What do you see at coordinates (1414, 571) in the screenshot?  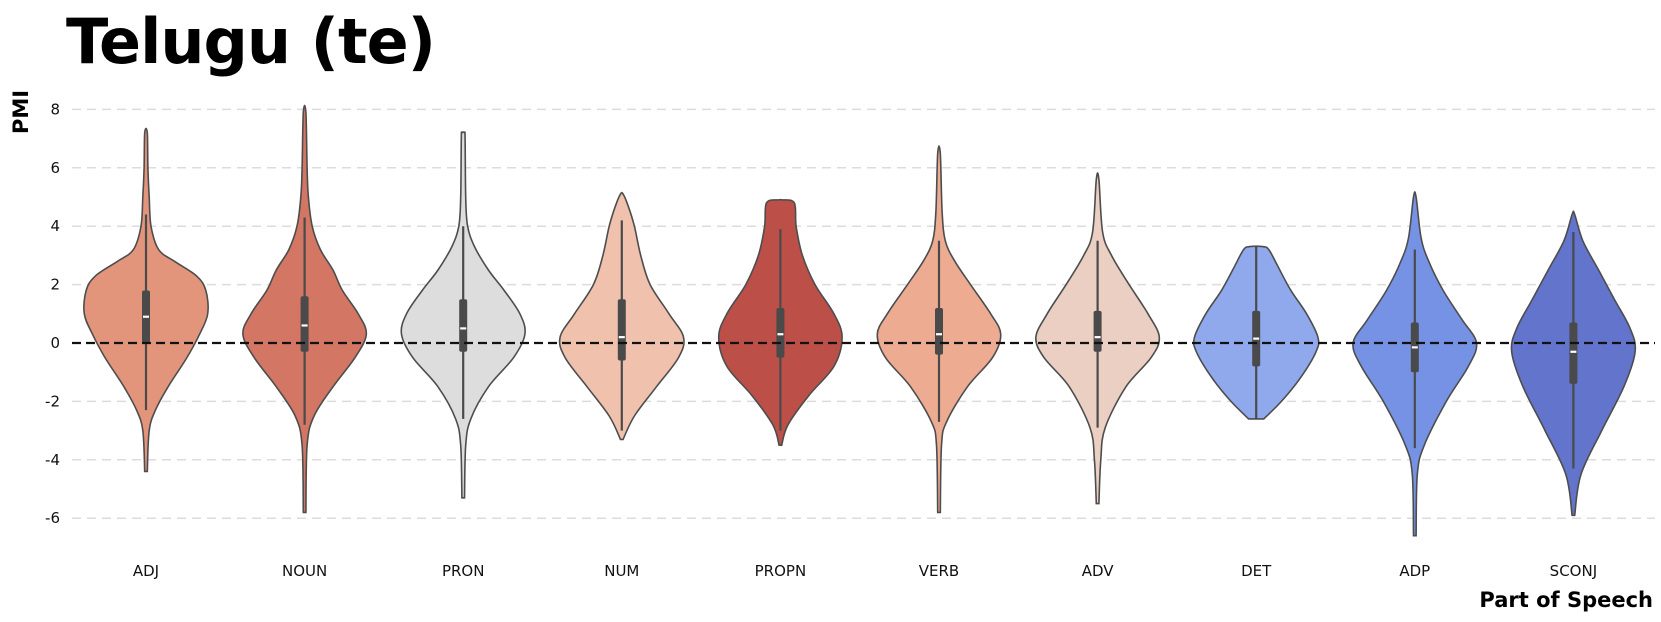 I see `x-tick-label: ADP` at bounding box center [1414, 571].